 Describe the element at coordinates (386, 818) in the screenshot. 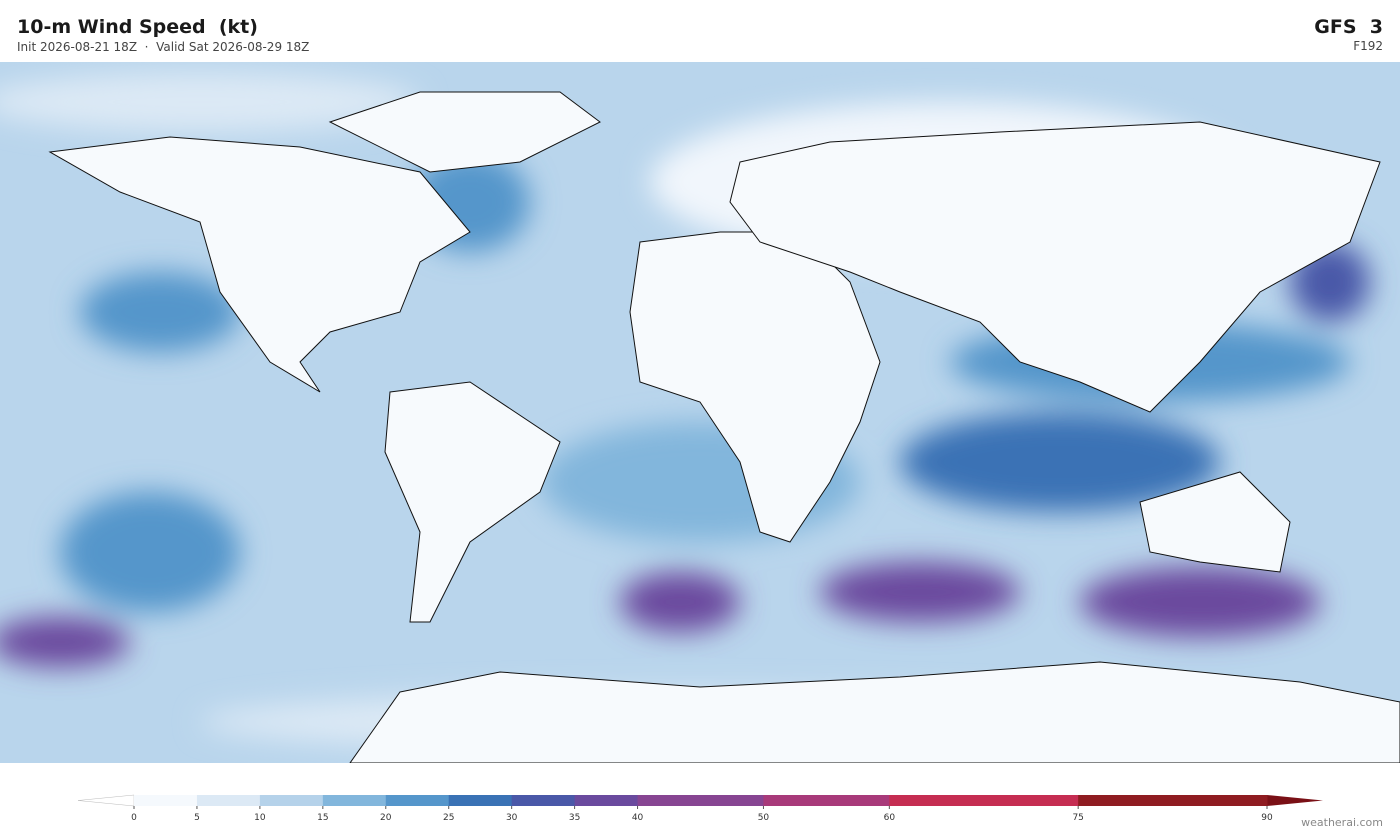

I see `colorbar-tick-label: 20` at that location.